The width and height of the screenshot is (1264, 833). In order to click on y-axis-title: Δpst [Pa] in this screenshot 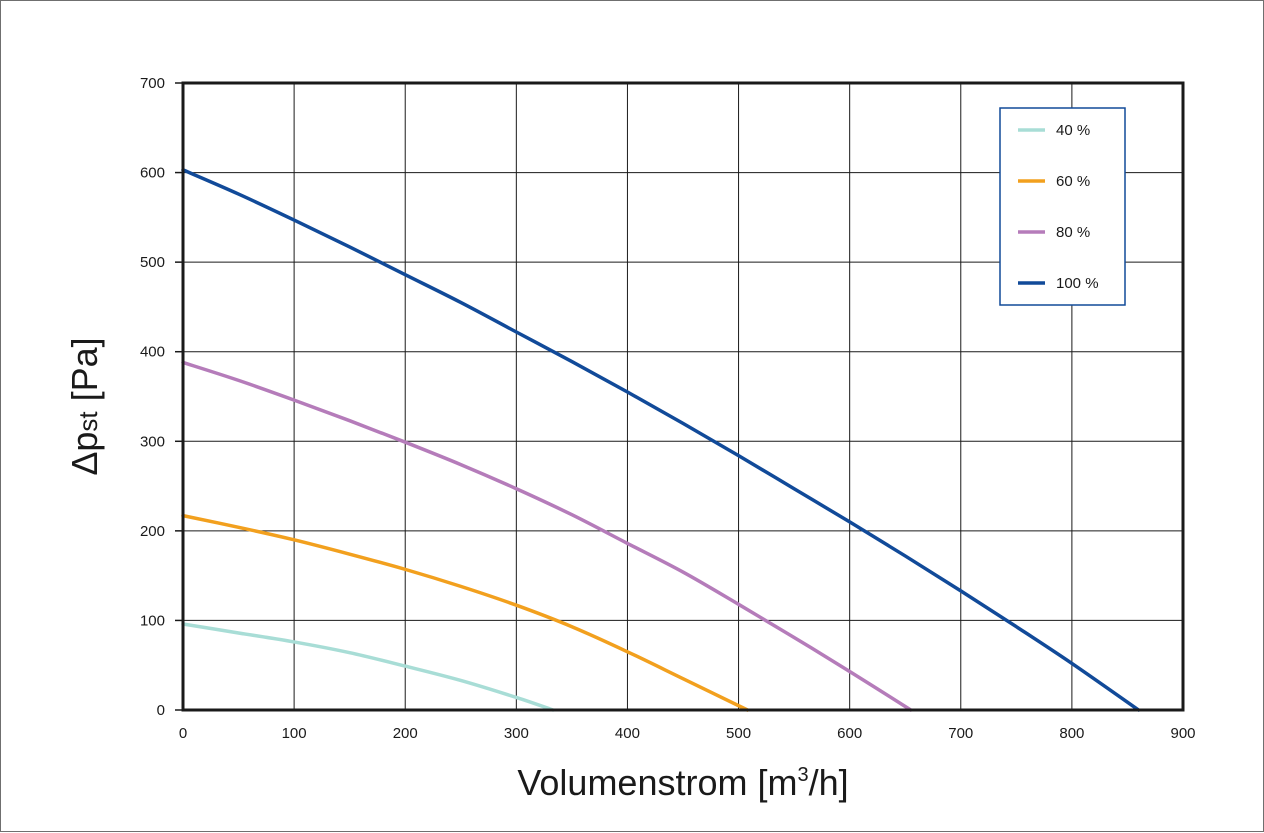, I will do `click(84, 406)`.